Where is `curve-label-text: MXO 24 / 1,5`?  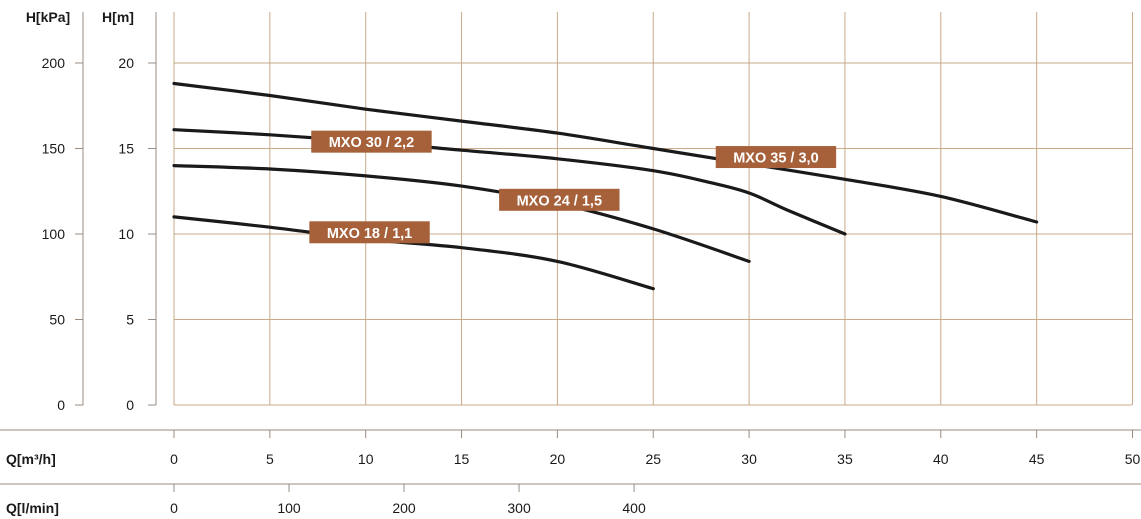
curve-label-text: MXO 24 / 1,5 is located at coordinates (559, 201).